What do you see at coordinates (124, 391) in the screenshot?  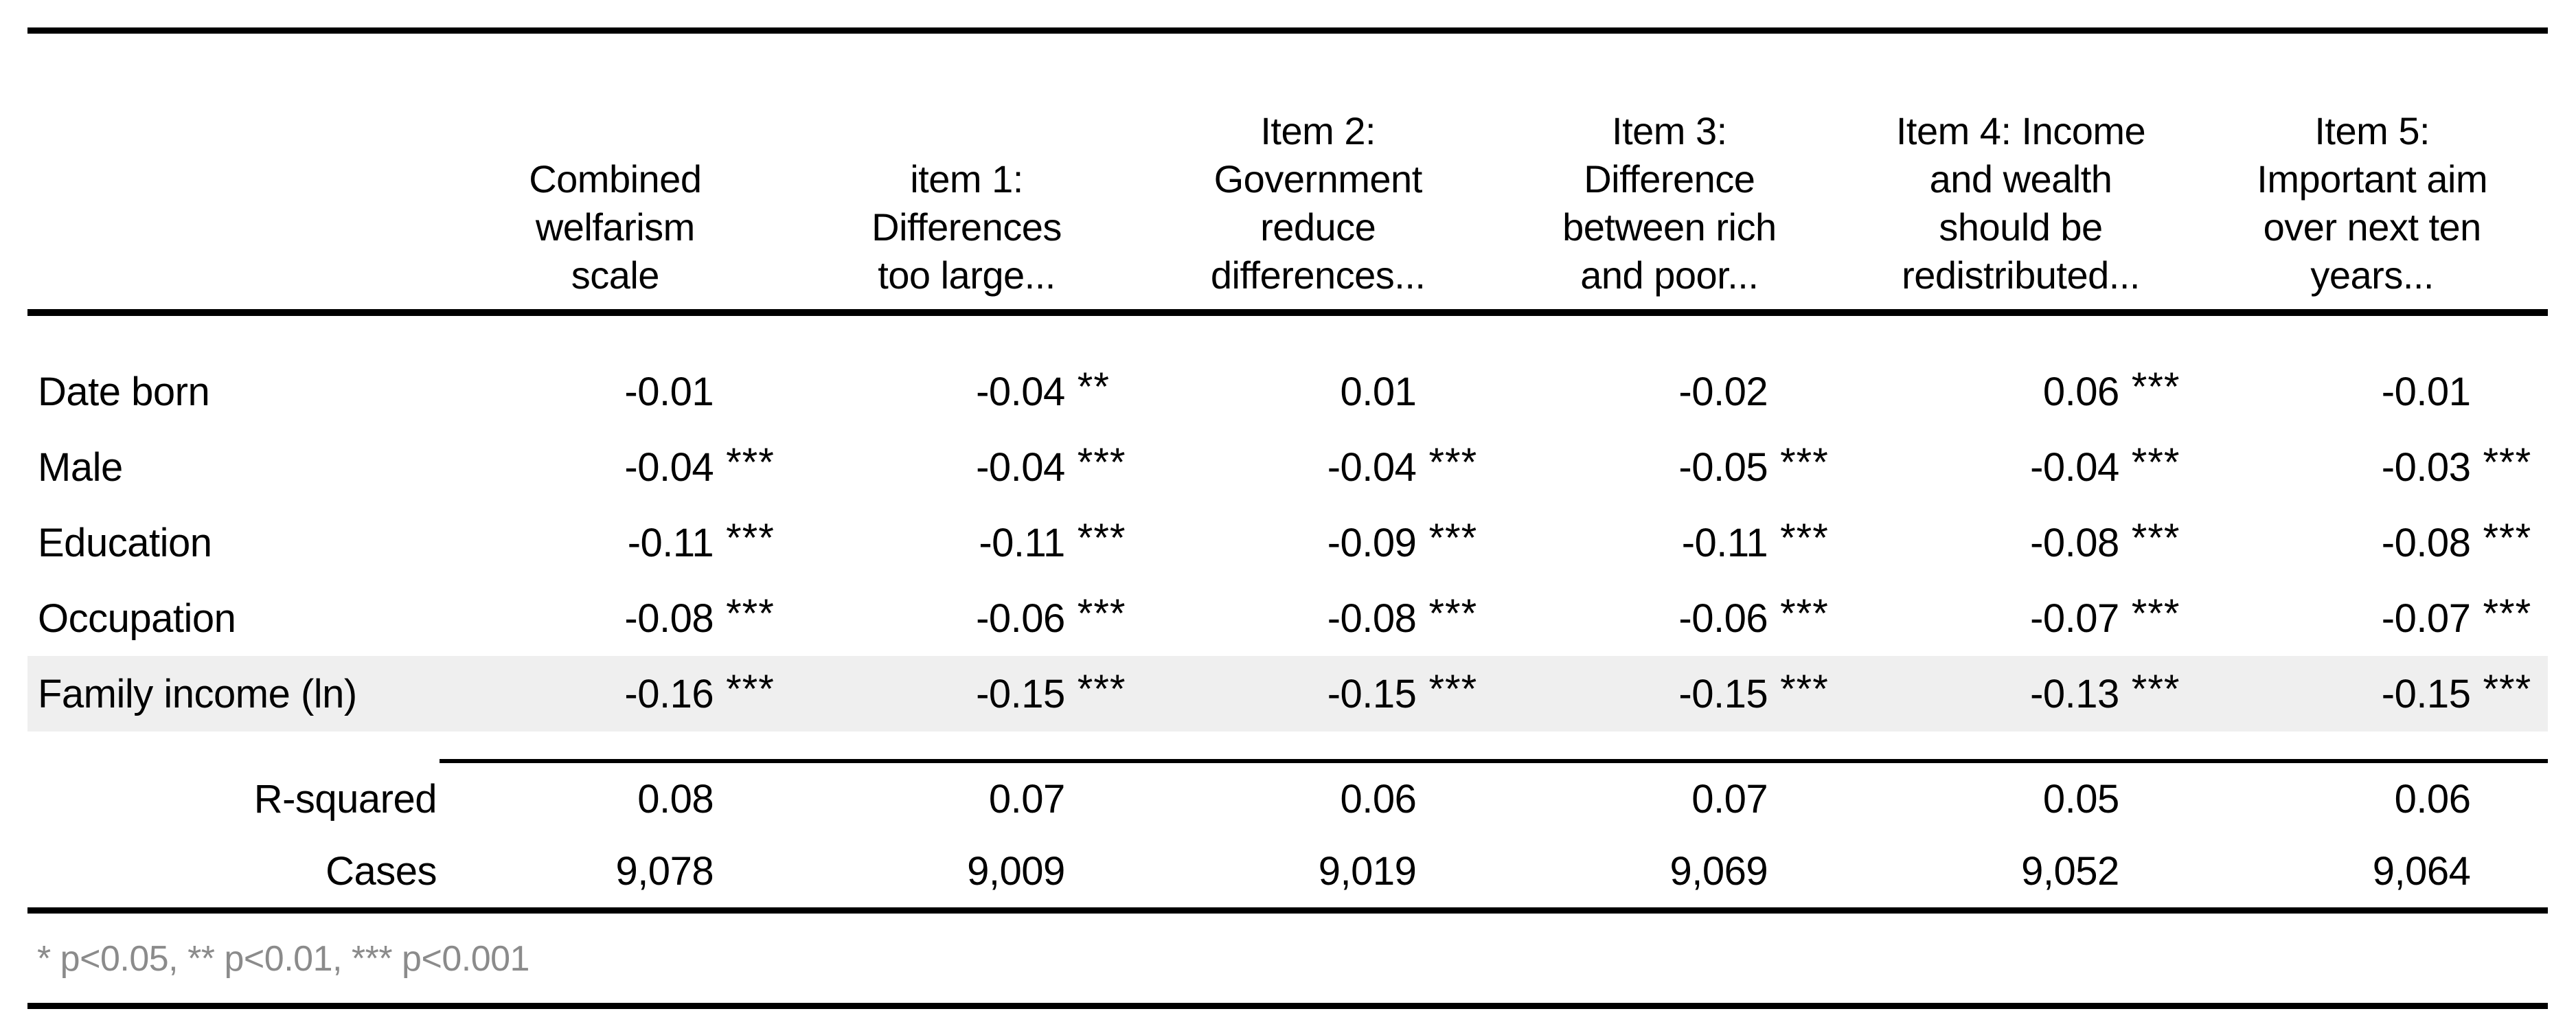 I see `row-label: Date born` at bounding box center [124, 391].